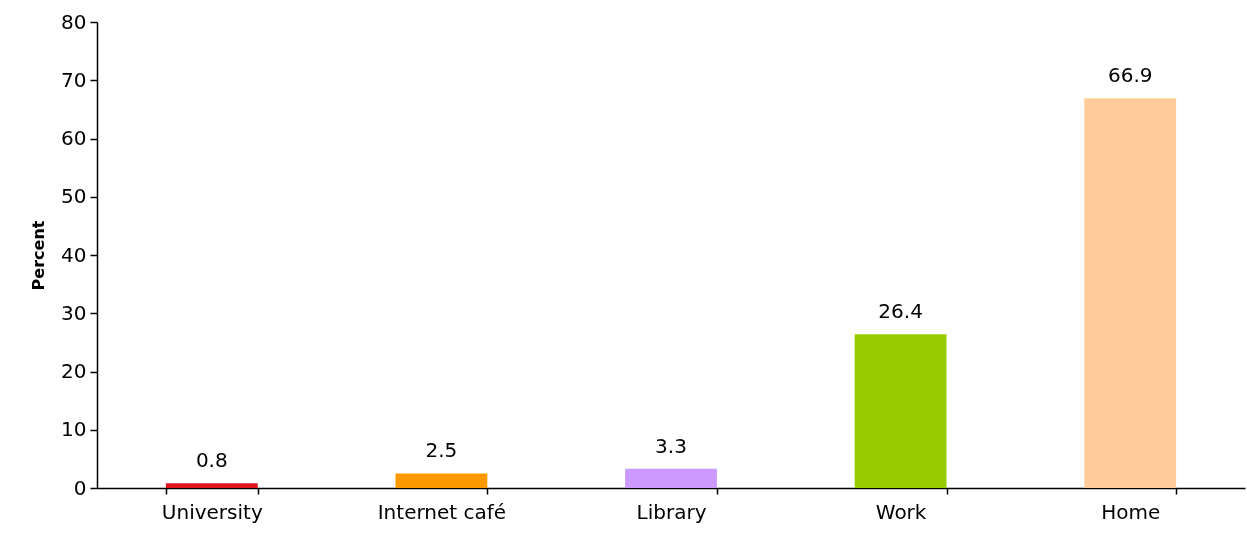 The width and height of the screenshot is (1247, 542). I want to click on y-tick-label: 60, so click(74, 138).